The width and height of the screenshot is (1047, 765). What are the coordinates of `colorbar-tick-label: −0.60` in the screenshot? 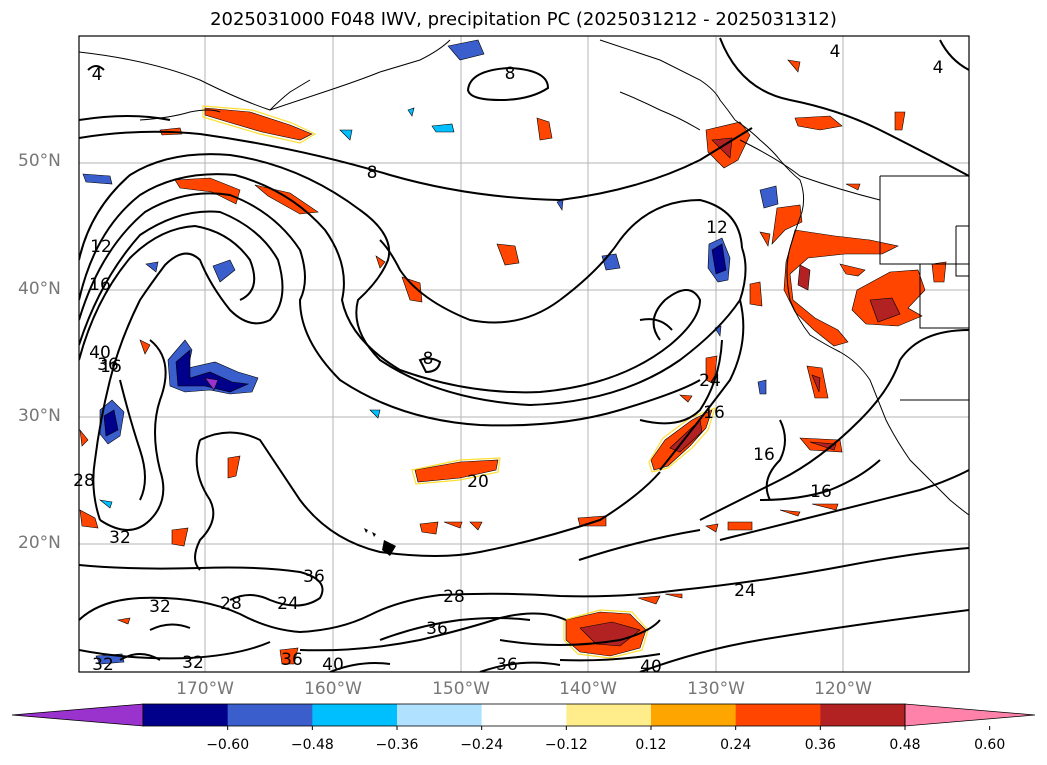 It's located at (228, 745).